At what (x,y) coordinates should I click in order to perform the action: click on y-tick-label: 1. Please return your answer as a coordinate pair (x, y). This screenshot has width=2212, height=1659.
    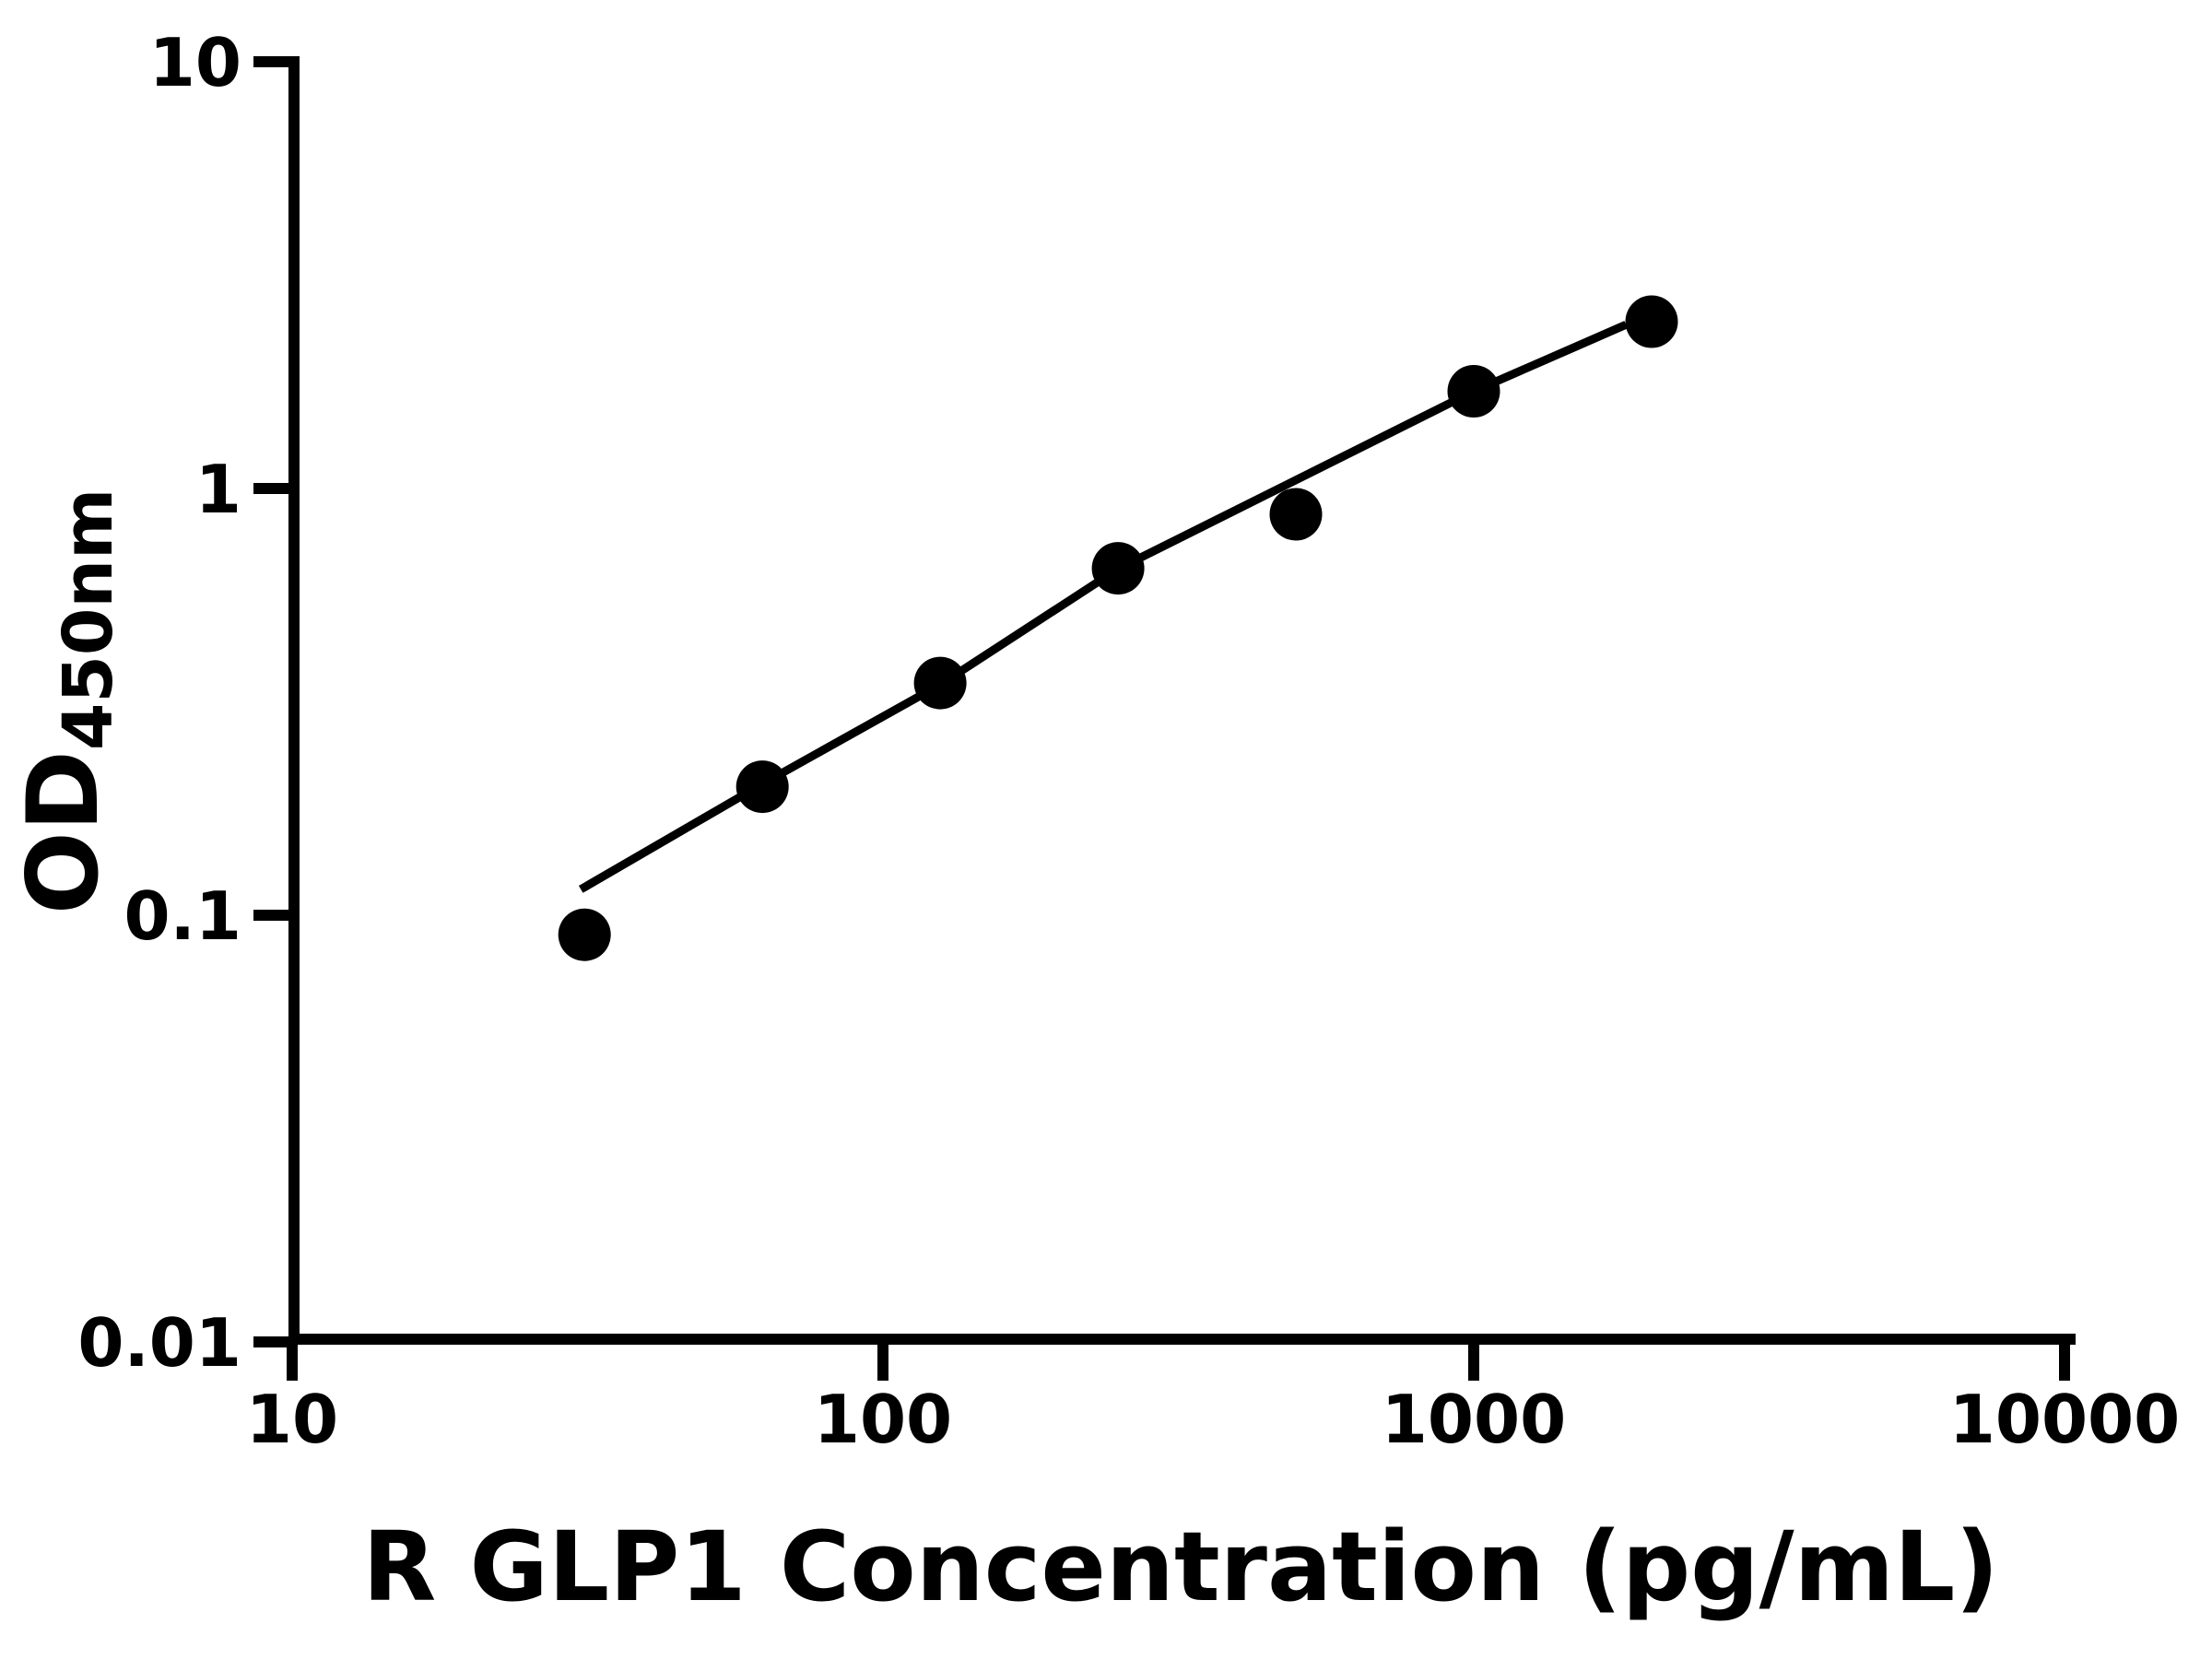
    Looking at the image, I should click on (218, 489).